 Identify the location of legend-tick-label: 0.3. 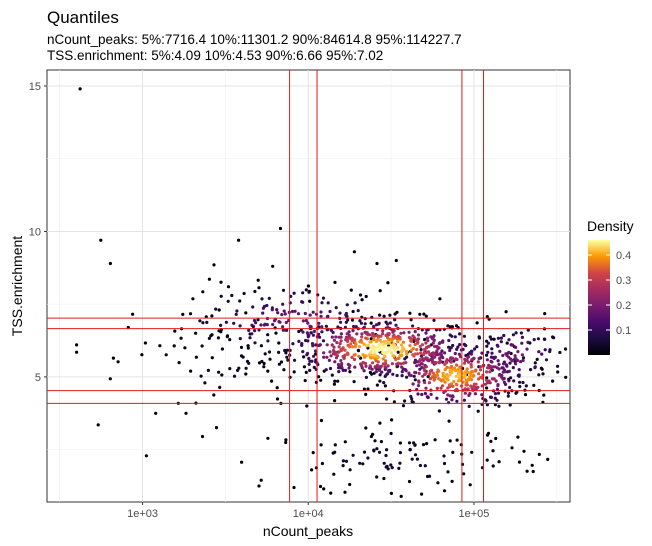
(623, 281).